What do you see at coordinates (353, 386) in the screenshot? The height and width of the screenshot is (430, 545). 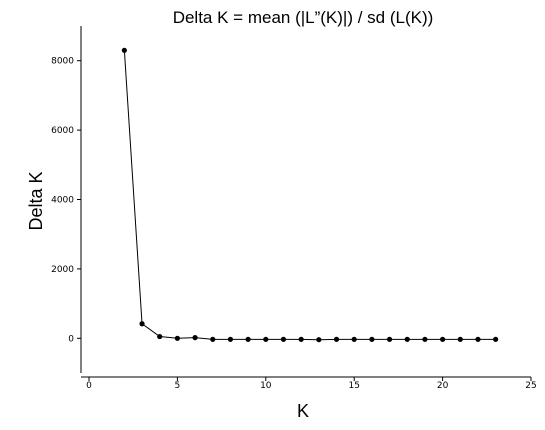 I see `x-tick-label: 15` at bounding box center [353, 386].